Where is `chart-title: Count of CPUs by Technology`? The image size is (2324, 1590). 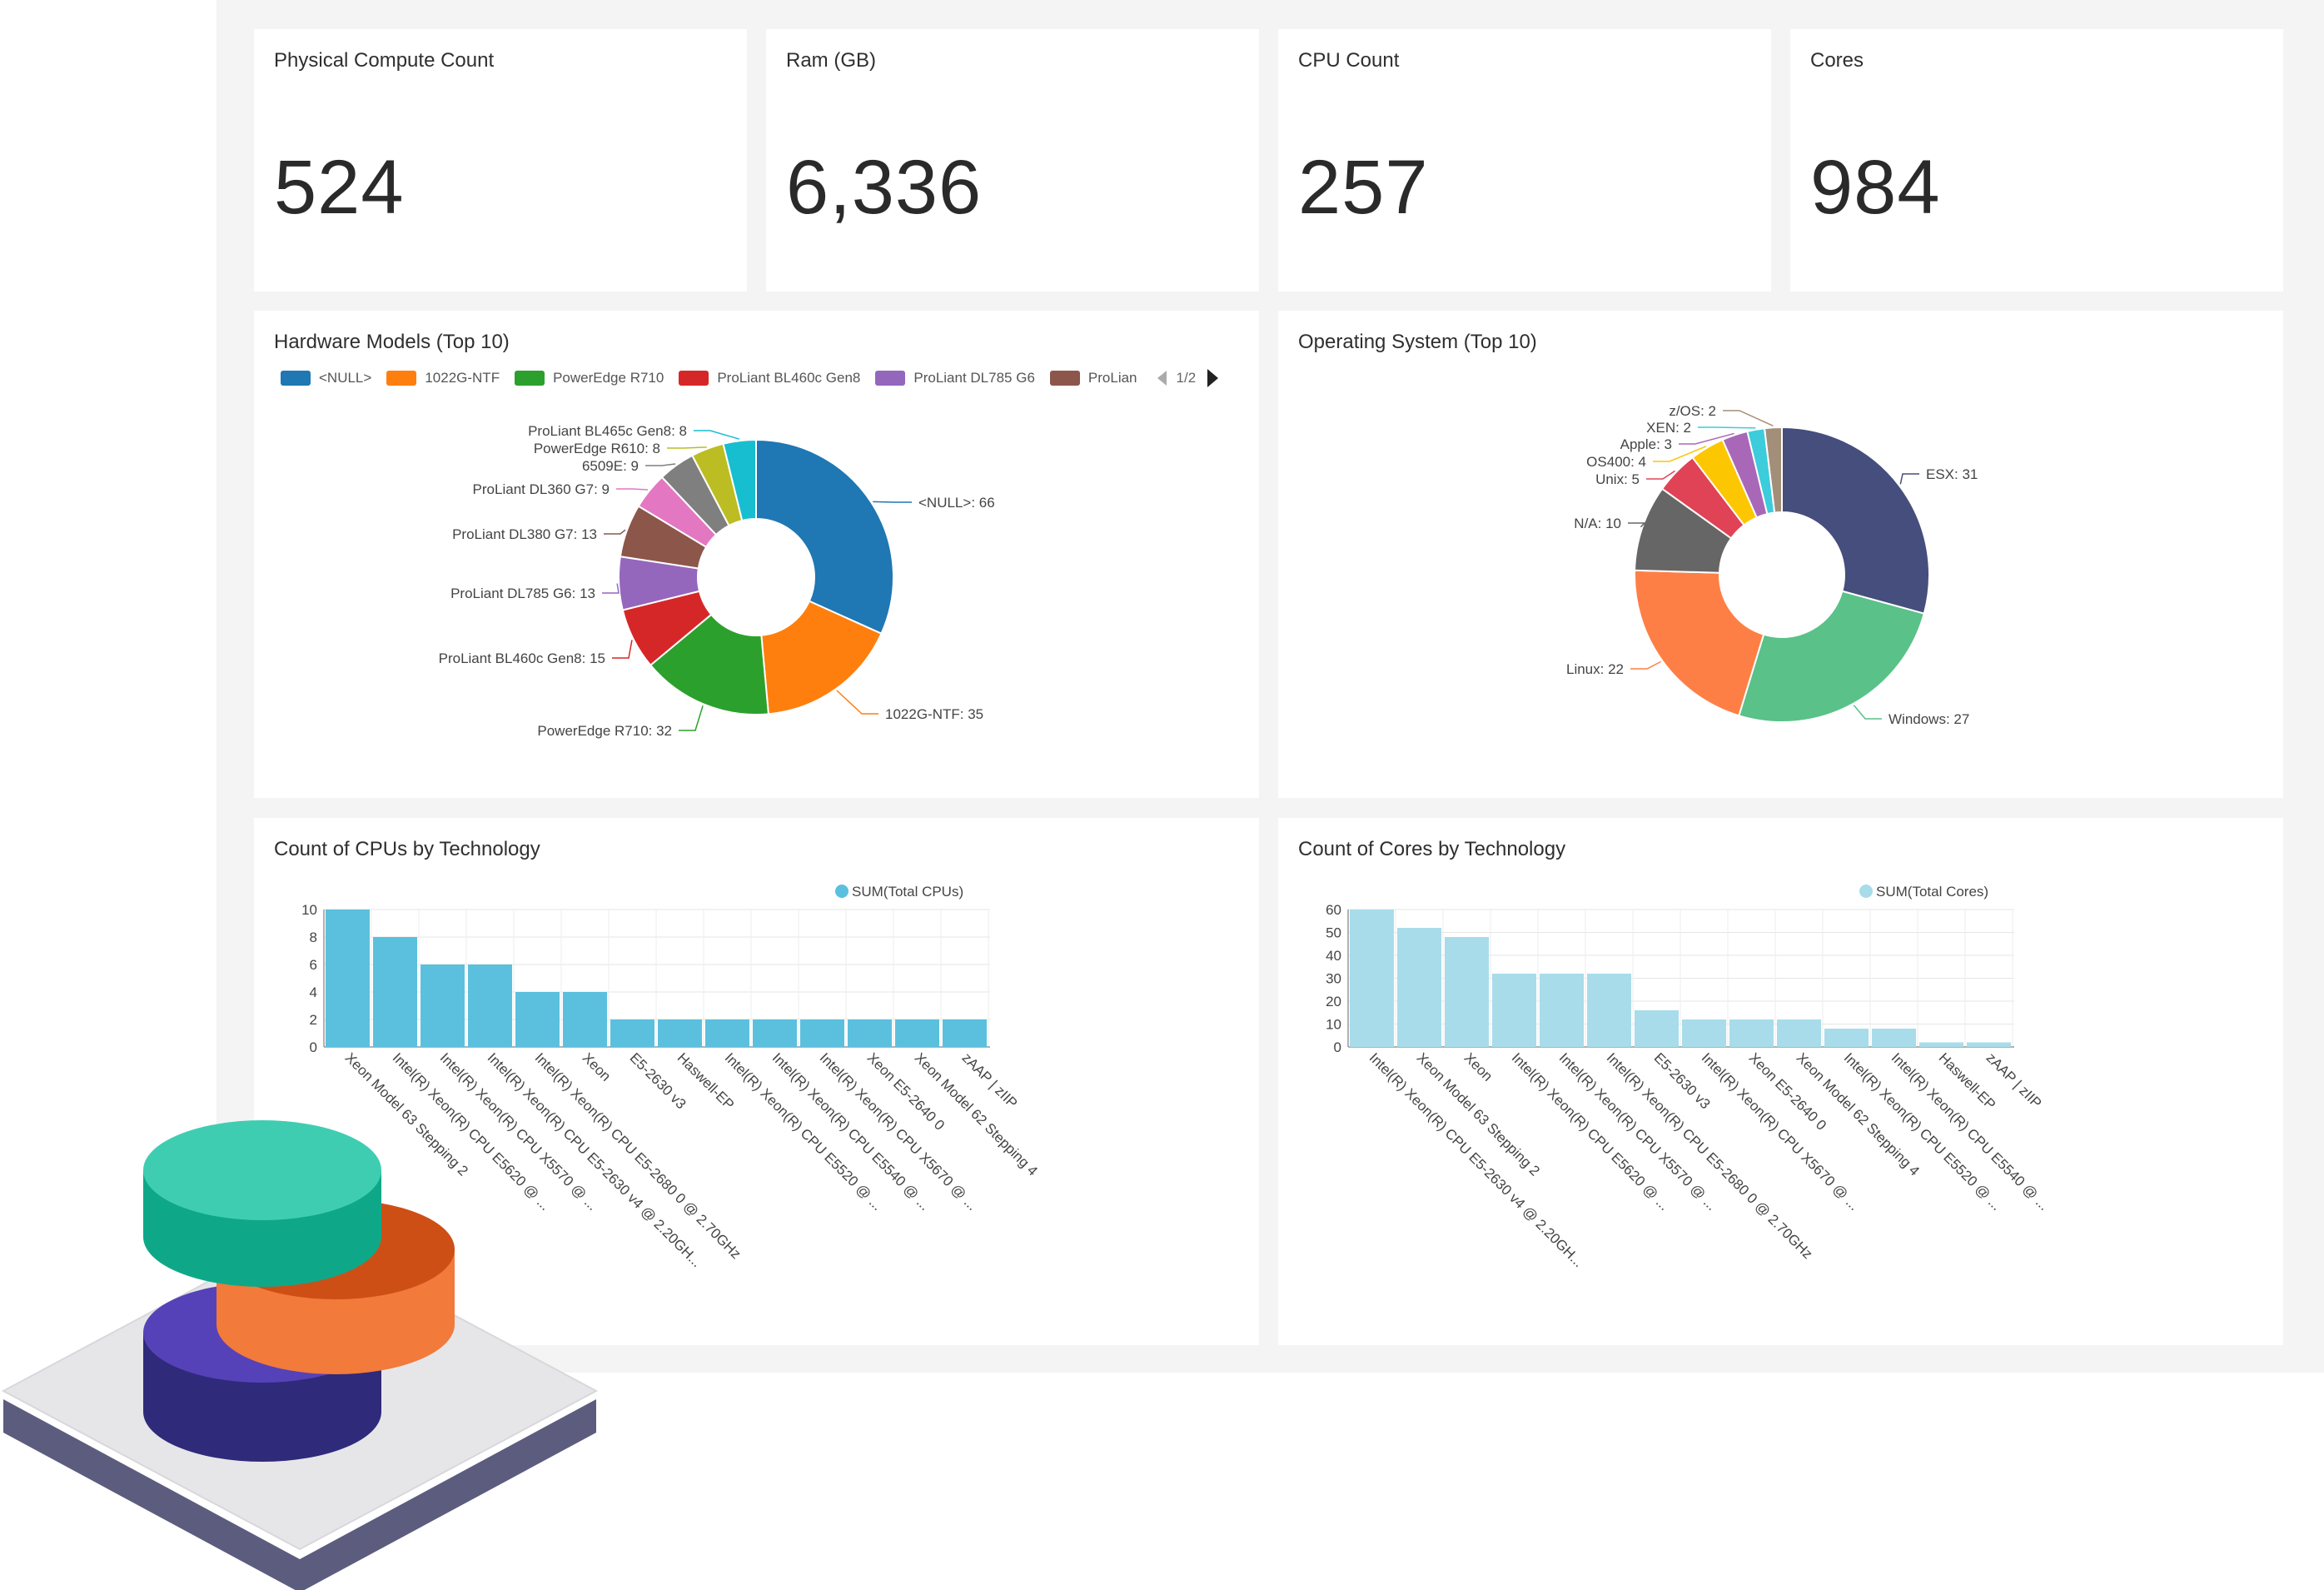 chart-title: Count of CPUs by Technology is located at coordinates (407, 849).